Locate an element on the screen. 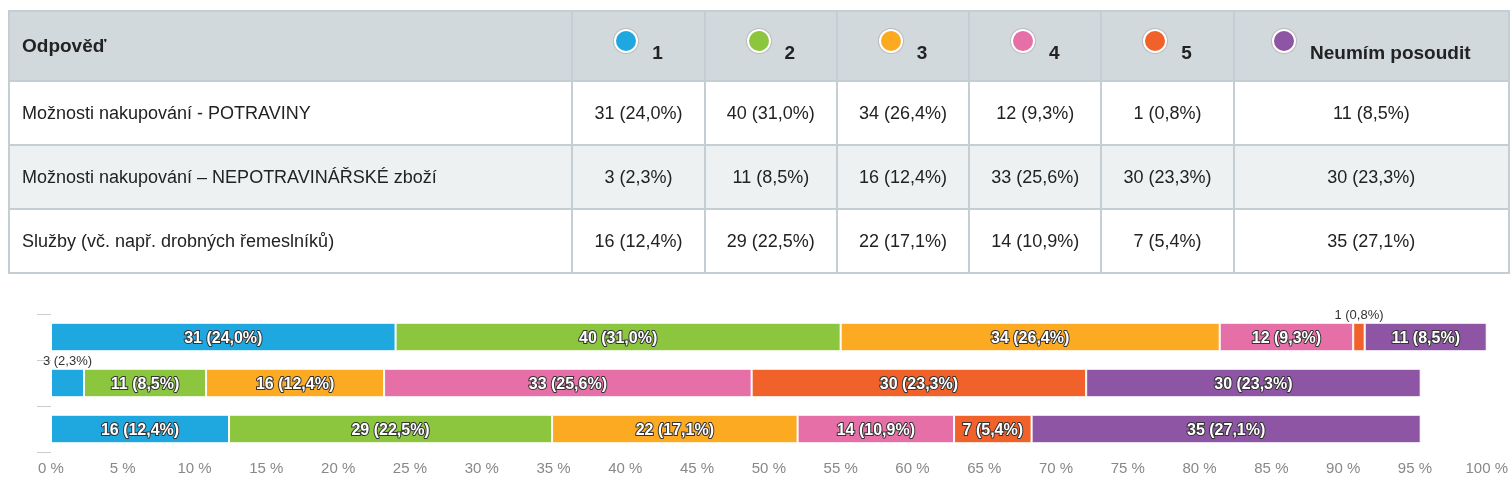 The height and width of the screenshot is (494, 1511). x-tick-label: 0 % is located at coordinates (51, 467).